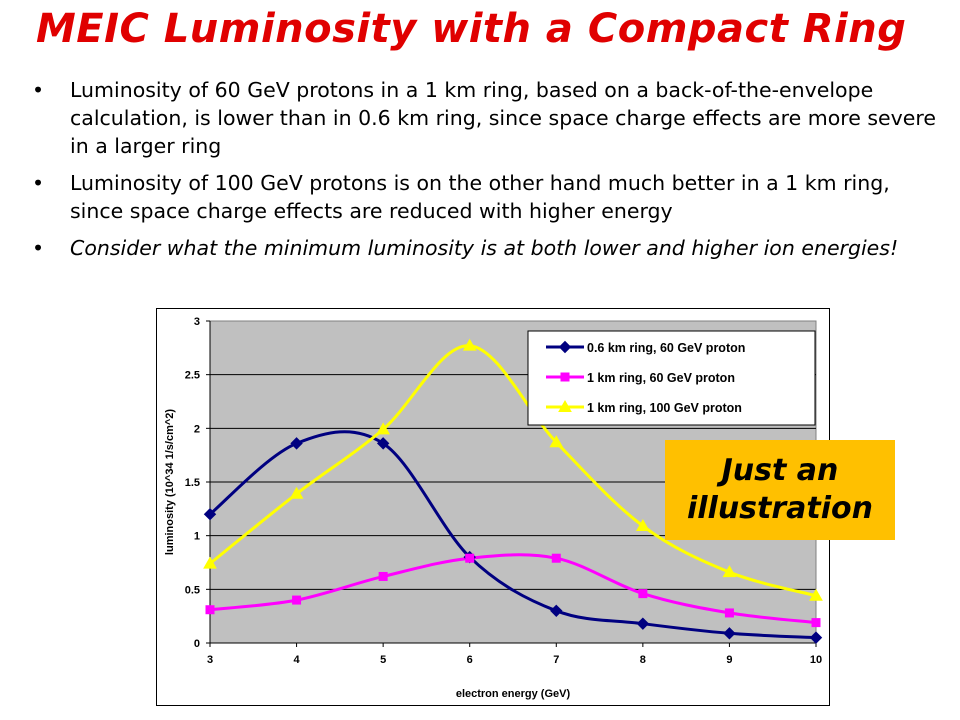  What do you see at coordinates (729, 660) in the screenshot?
I see `x-tick-label: 9` at bounding box center [729, 660].